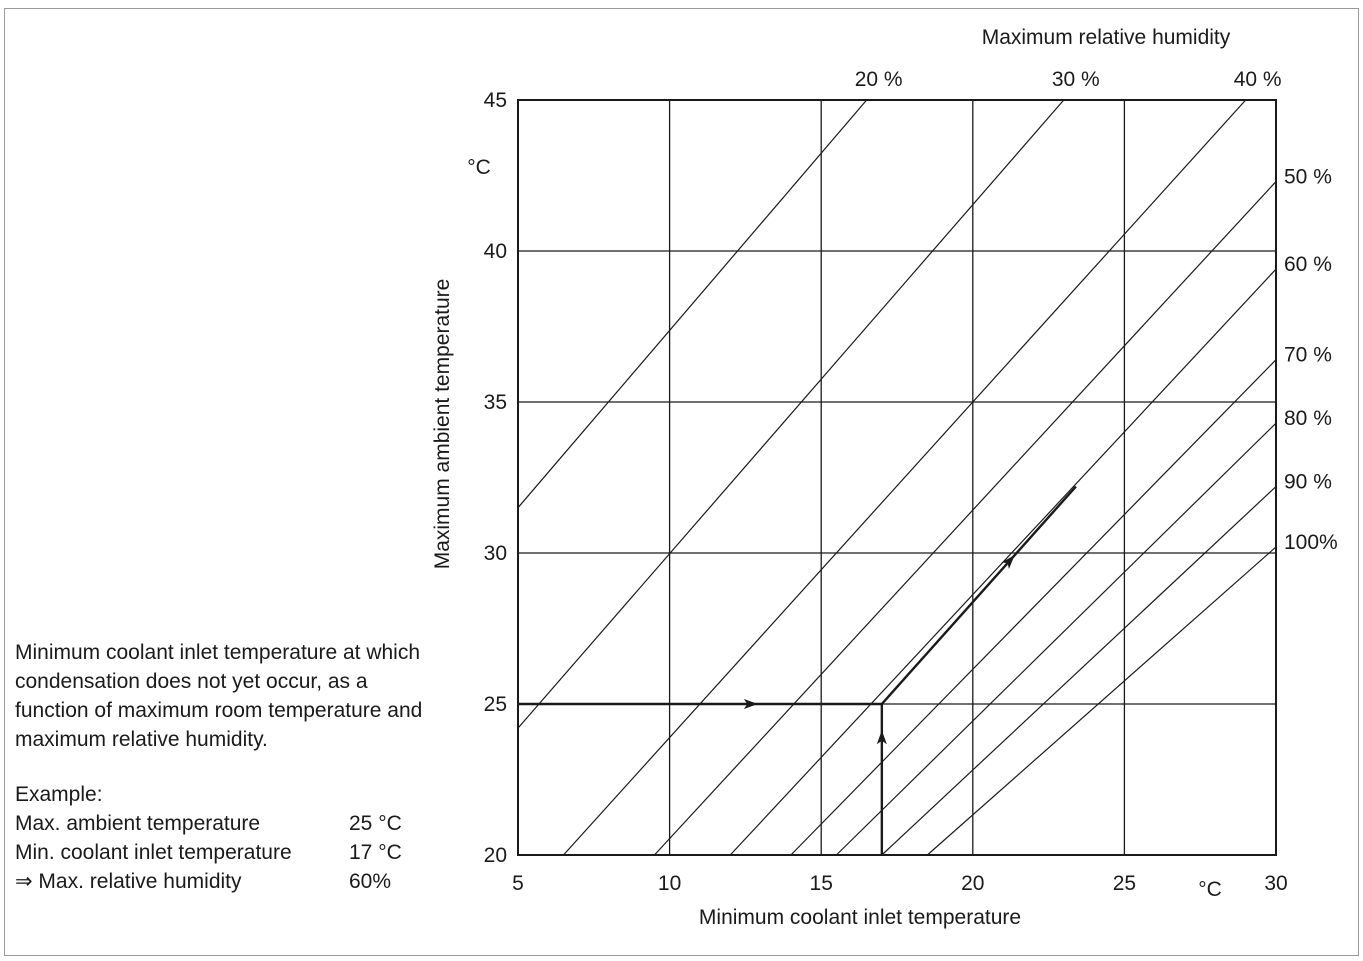 This screenshot has width=1363, height=961. I want to click on x-tick-label: 20, so click(972, 883).